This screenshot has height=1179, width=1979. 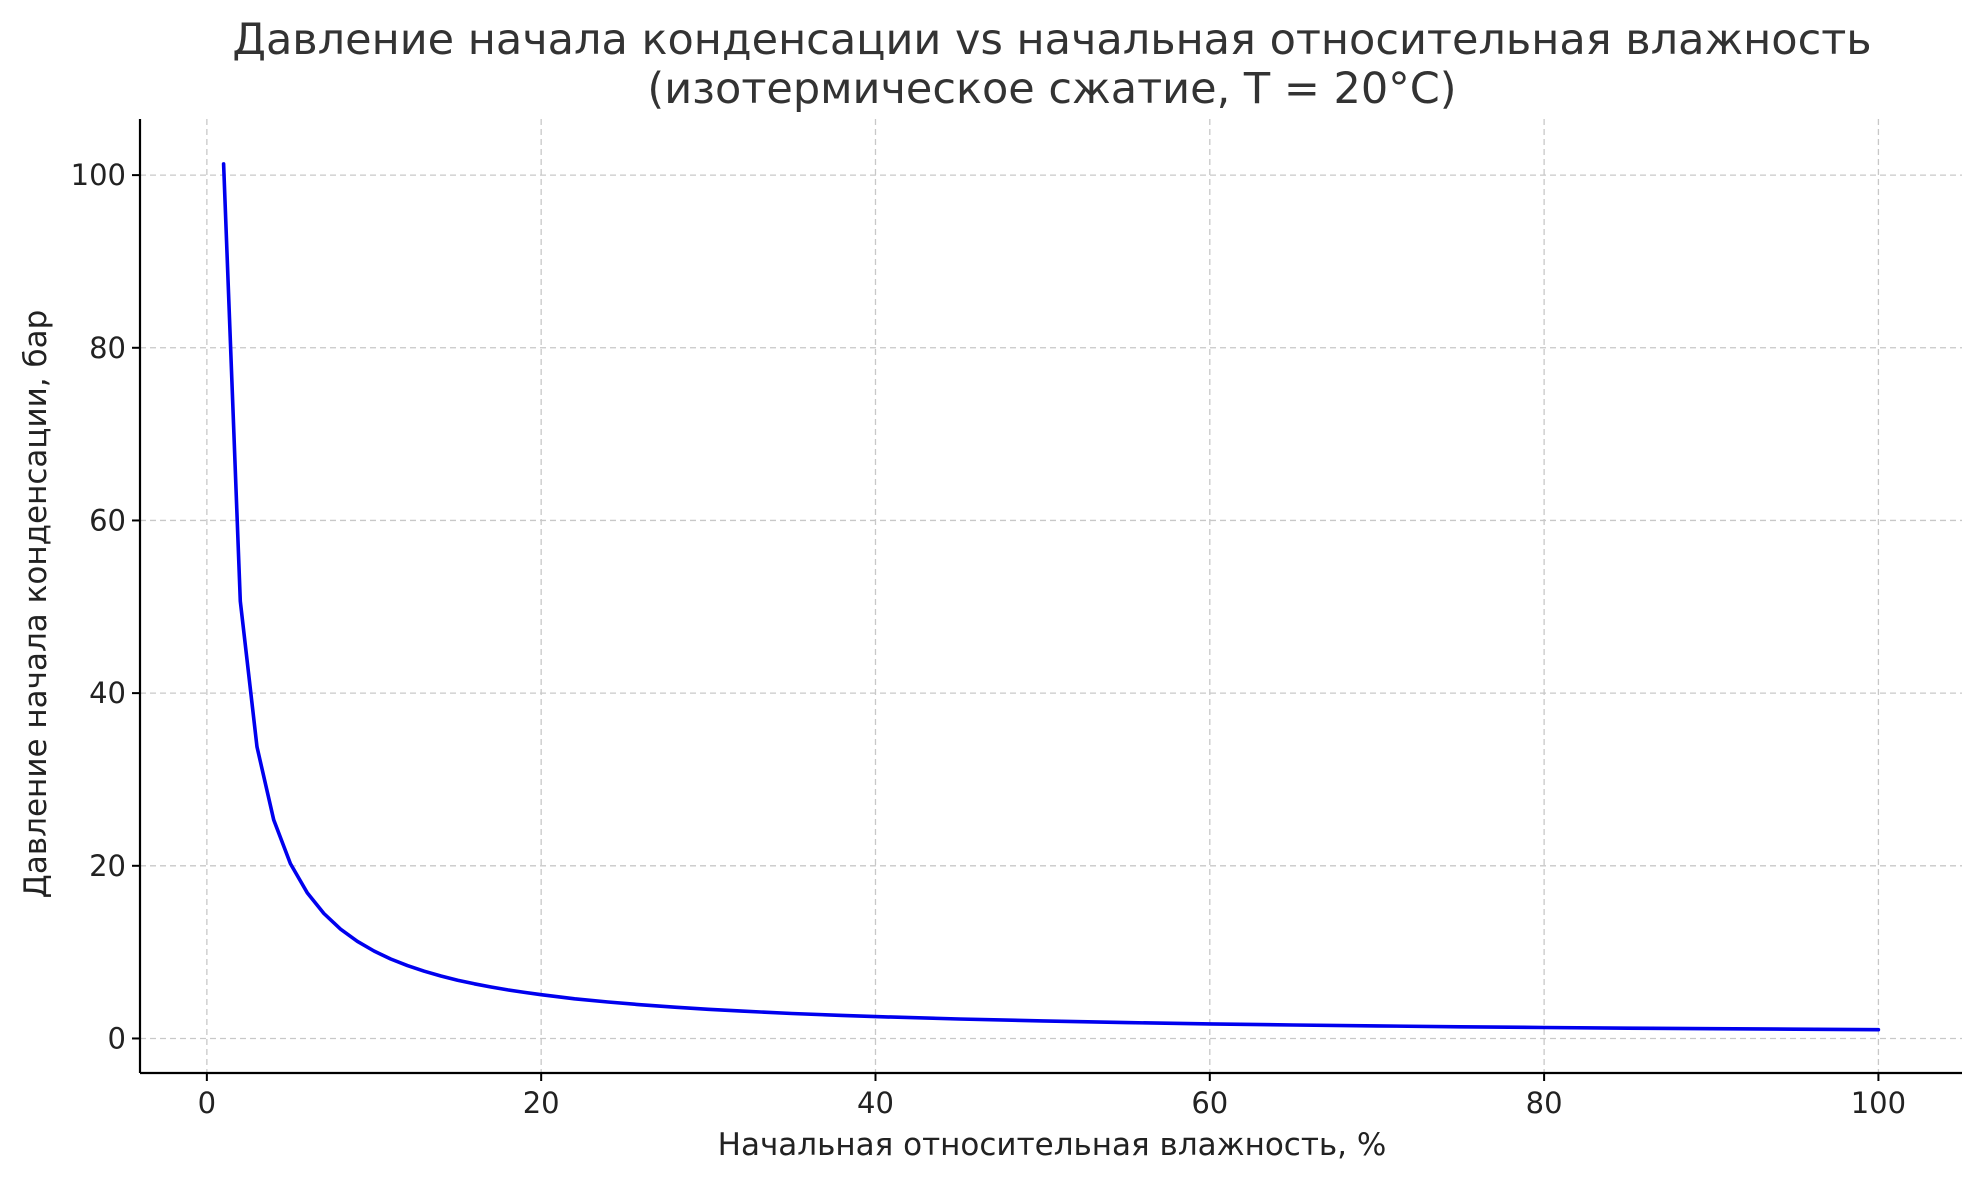 I want to click on y-tick-label: 100, so click(x=98, y=175).